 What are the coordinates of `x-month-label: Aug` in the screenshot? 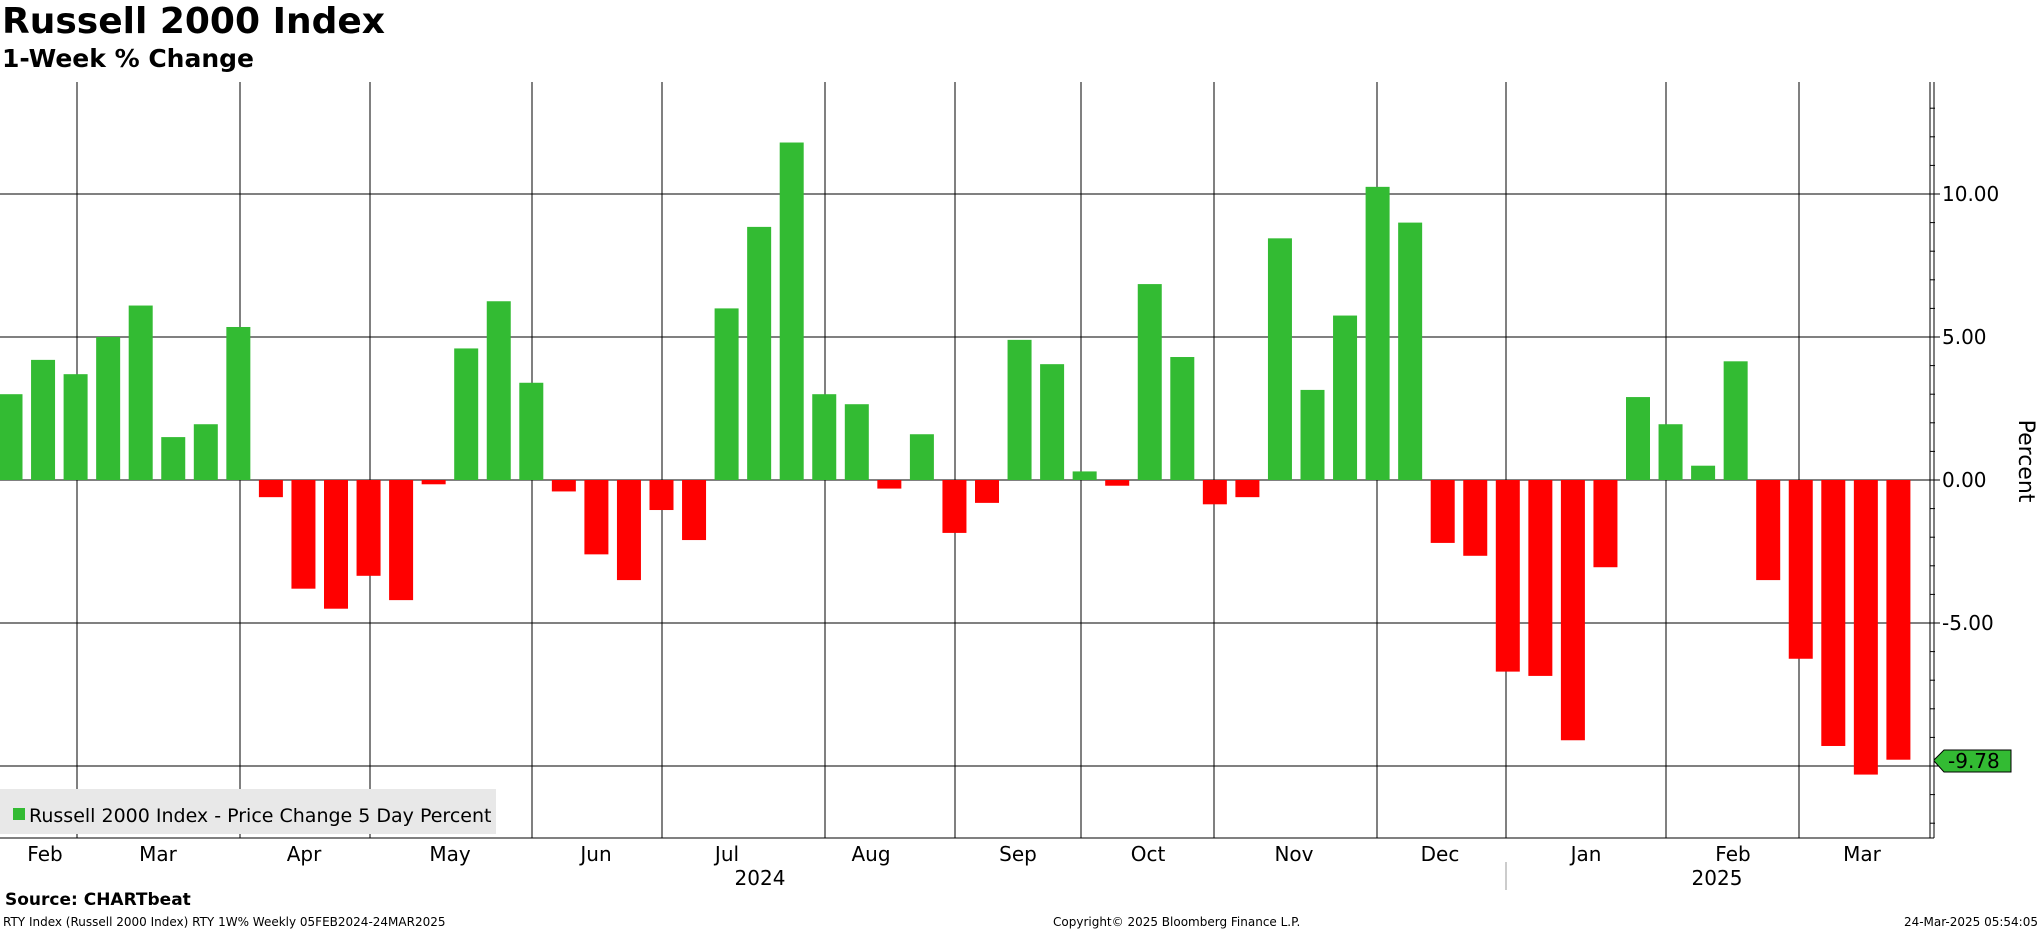 It's located at (870, 854).